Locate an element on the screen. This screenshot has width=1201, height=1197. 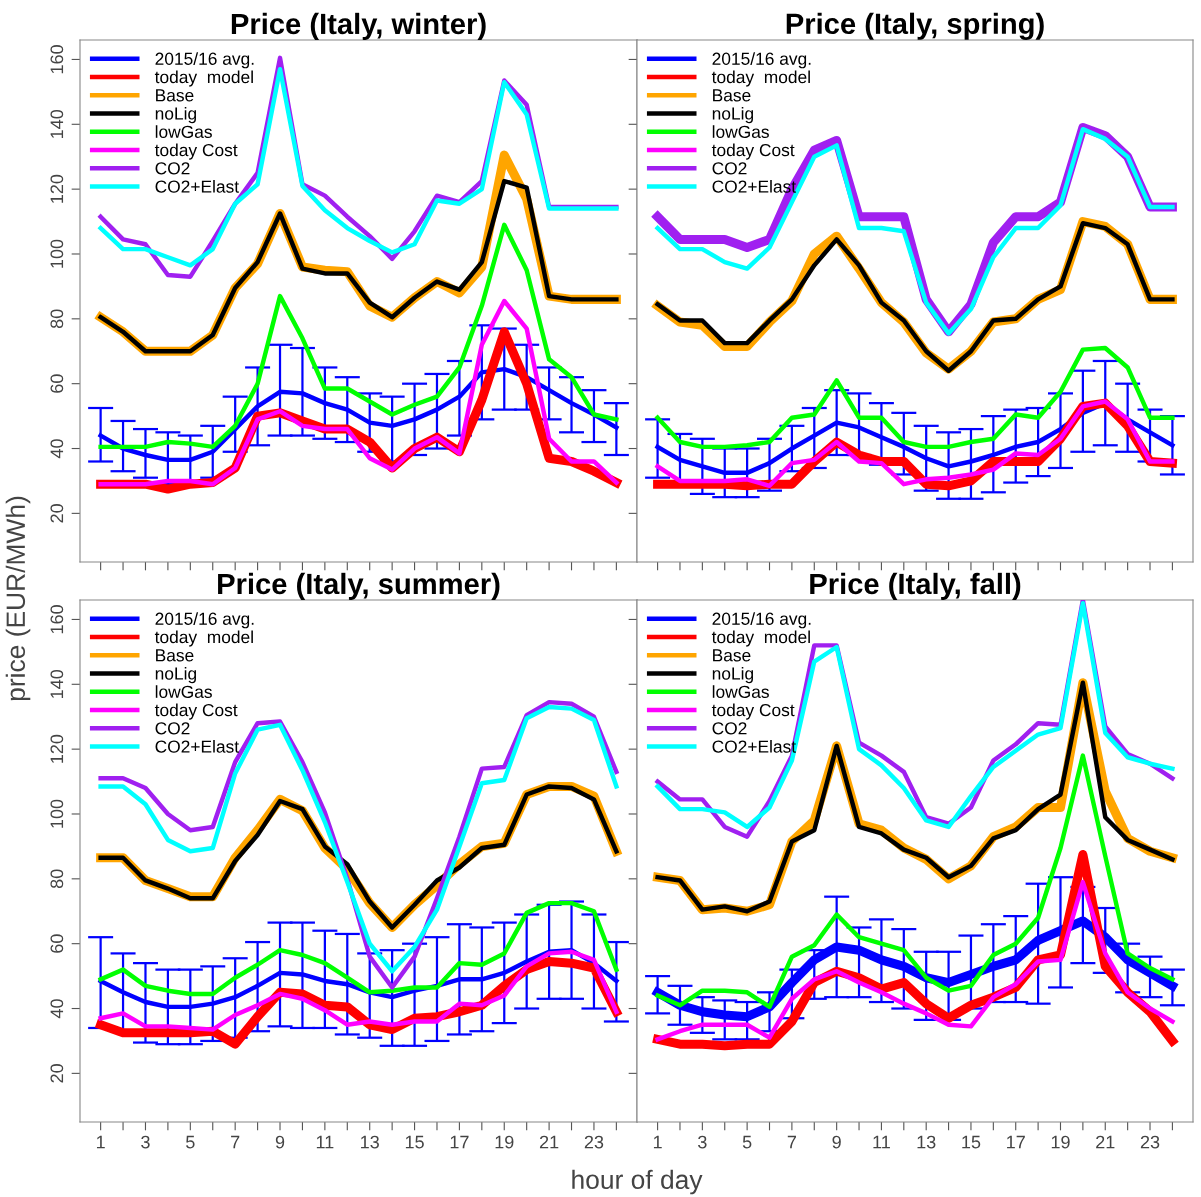
y-axis-title: price (EUR/MWh) is located at coordinates (18, 598).